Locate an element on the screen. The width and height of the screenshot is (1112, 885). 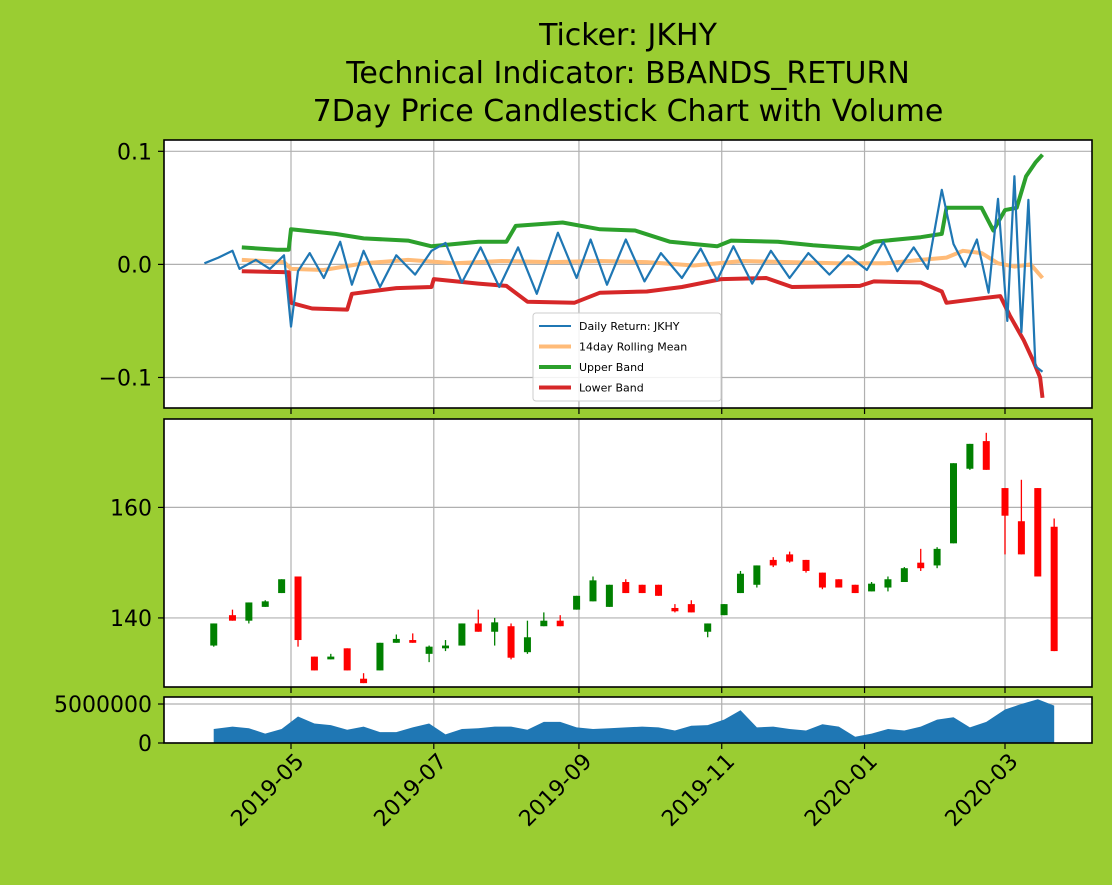
legend-label: Daily Return: JKHY is located at coordinates (629, 326).